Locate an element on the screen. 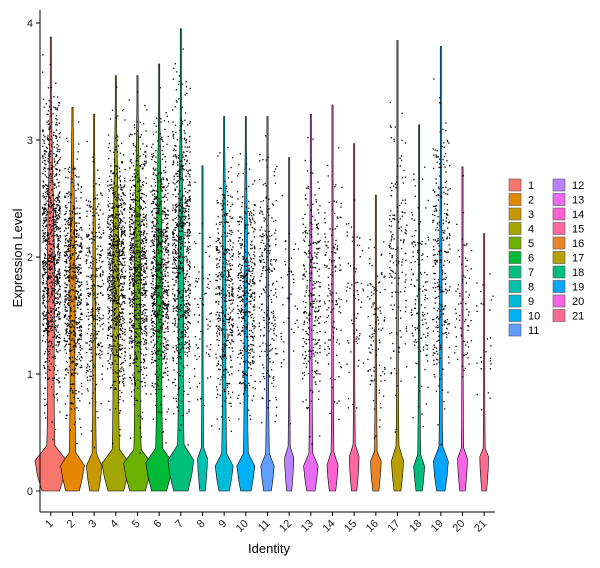 The image size is (600, 568). legend-entry-5: 5 is located at coordinates (521, 243).